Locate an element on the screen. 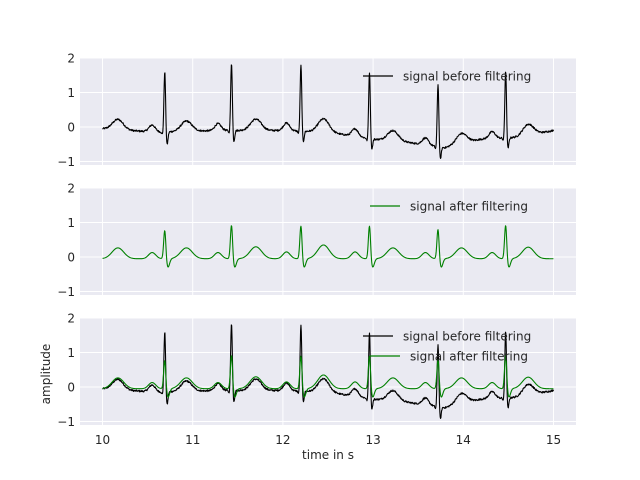 The height and width of the screenshot is (480, 640). legend: signal after filtering is located at coordinates (449, 207).